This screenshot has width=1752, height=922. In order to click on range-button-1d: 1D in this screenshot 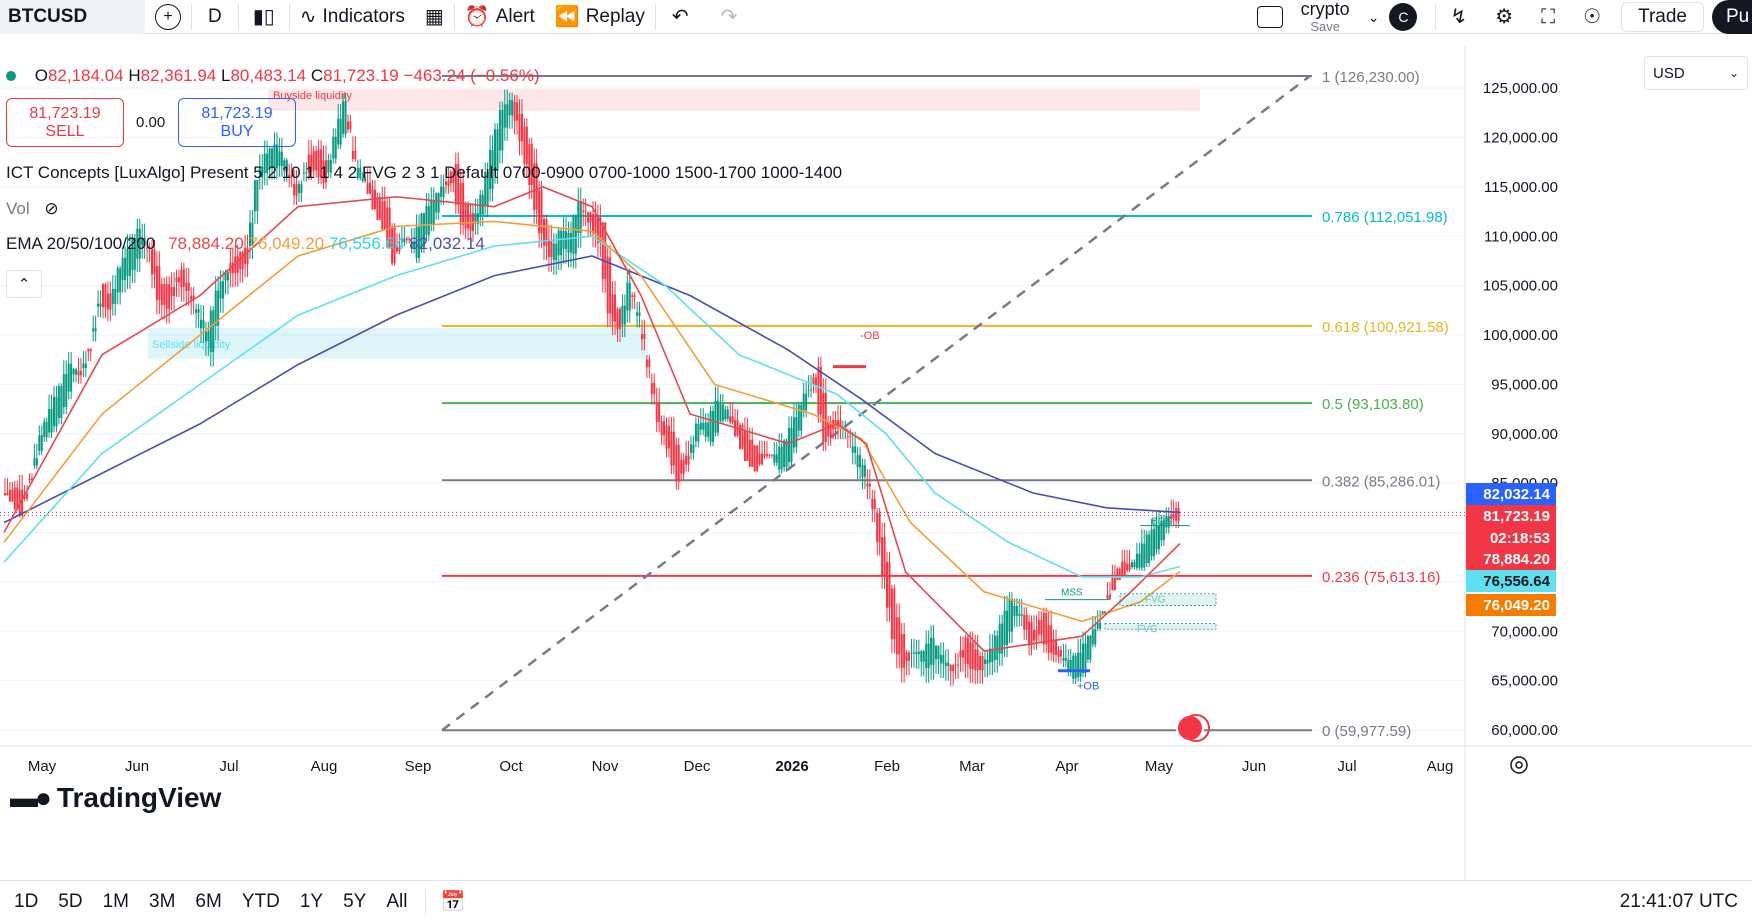, I will do `click(26, 901)`.